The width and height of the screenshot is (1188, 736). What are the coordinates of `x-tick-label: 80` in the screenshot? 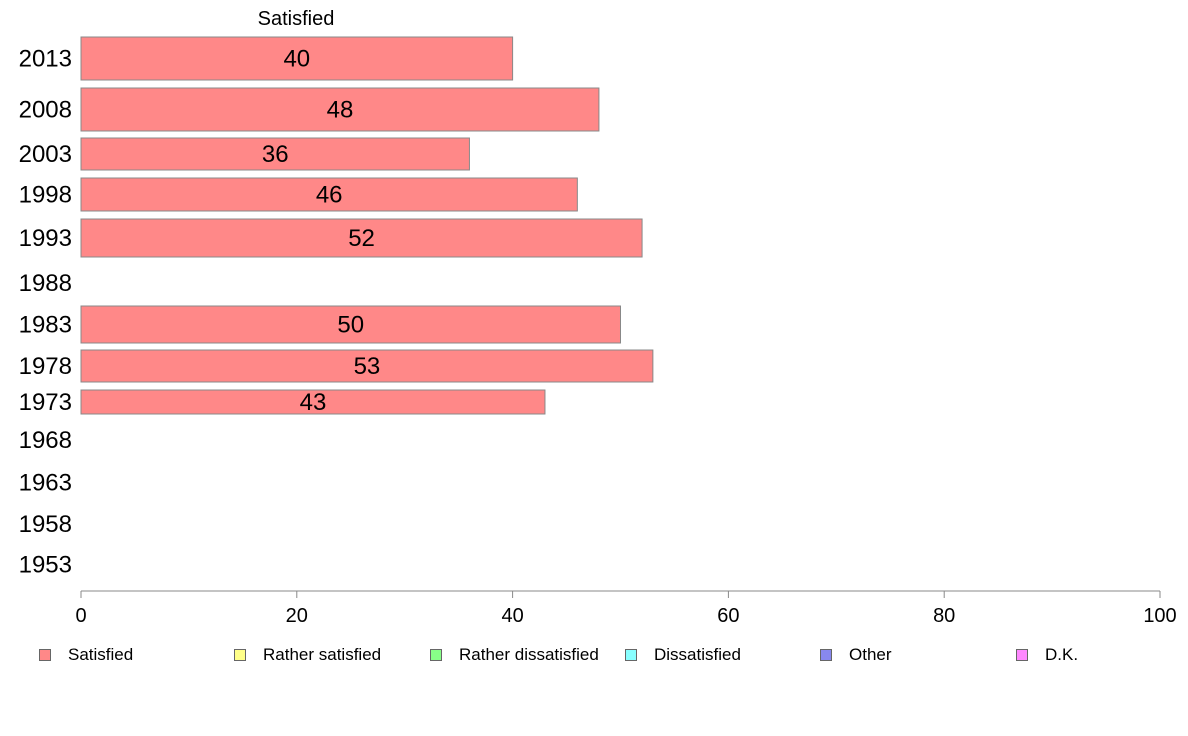 It's located at (944, 616).